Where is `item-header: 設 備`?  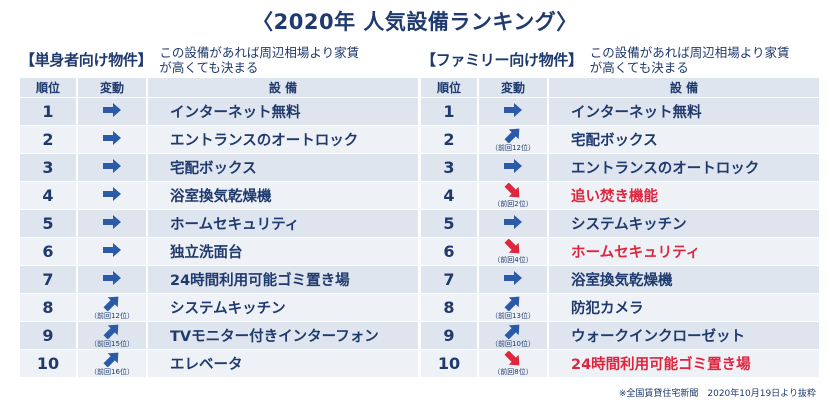 item-header: 設 備 is located at coordinates (283, 88).